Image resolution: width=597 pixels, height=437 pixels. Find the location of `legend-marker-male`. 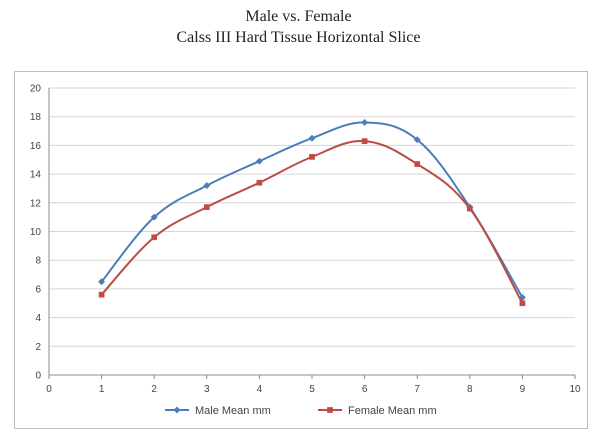

legend-marker-male is located at coordinates (177, 410).